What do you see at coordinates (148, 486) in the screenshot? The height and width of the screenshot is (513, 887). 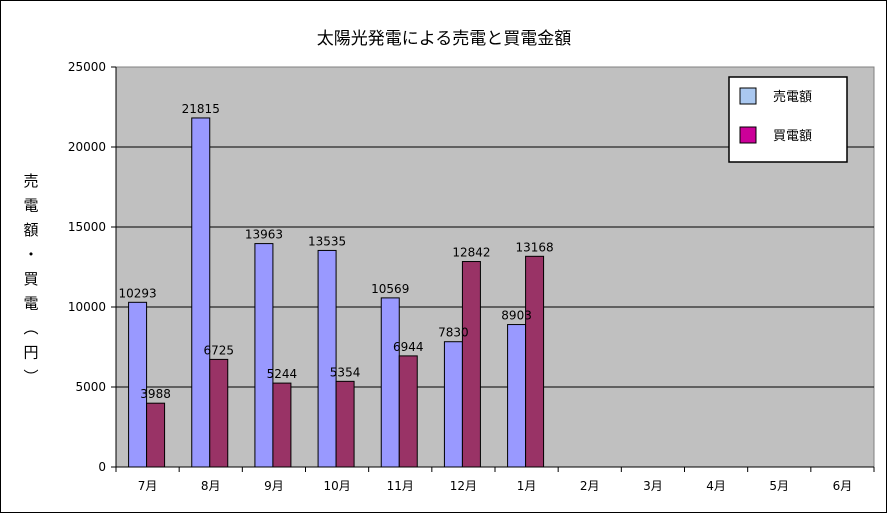 I see `x-tick-label: 7月` at bounding box center [148, 486].